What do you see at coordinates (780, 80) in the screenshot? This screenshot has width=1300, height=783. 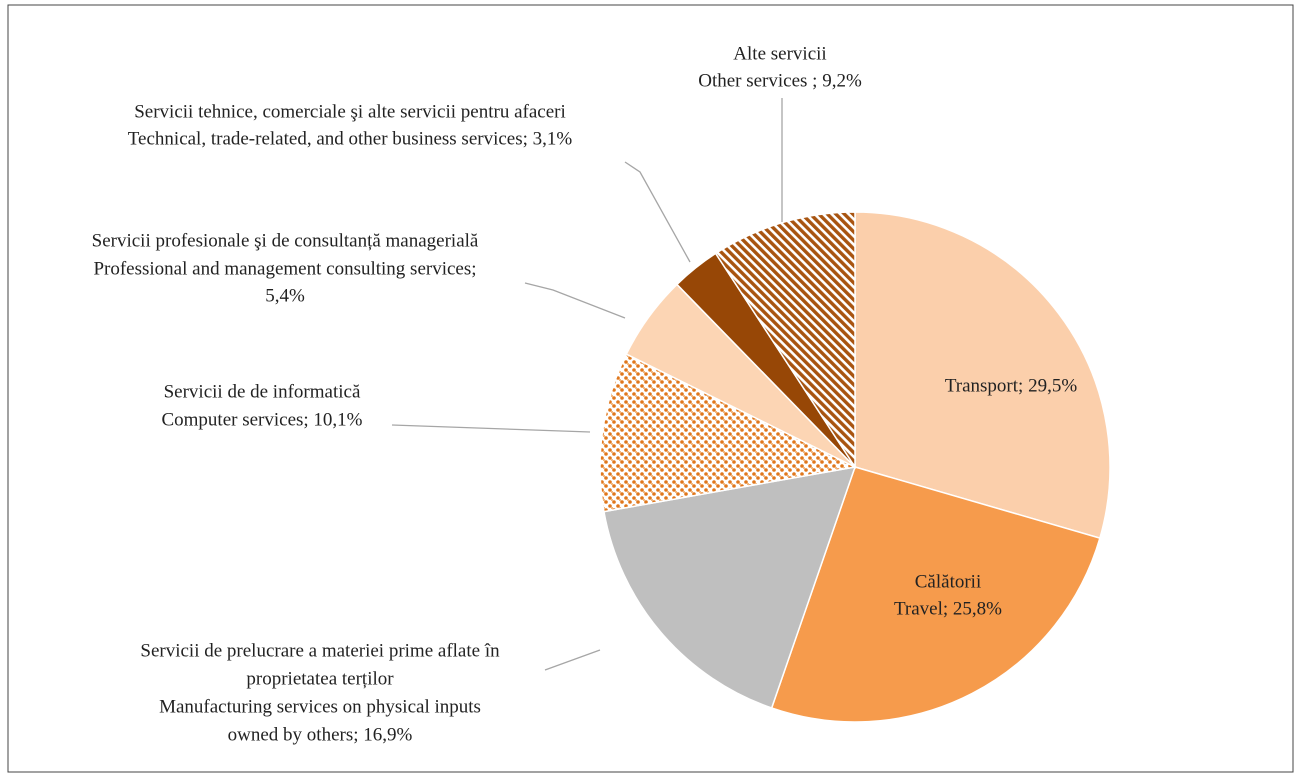 I see `data-label: Other services ; 9,2%` at bounding box center [780, 80].